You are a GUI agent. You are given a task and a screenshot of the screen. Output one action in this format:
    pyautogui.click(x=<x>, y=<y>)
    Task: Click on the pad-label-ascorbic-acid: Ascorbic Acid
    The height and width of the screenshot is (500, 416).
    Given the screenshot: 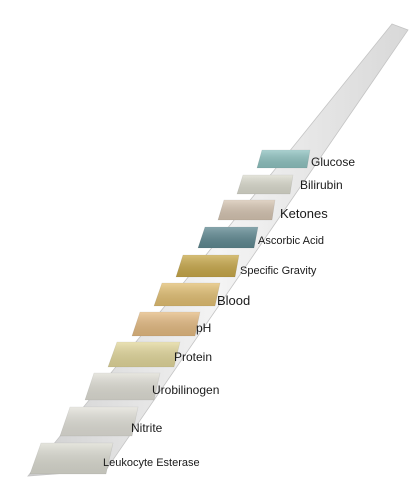 What is the action you would take?
    pyautogui.click(x=291, y=241)
    